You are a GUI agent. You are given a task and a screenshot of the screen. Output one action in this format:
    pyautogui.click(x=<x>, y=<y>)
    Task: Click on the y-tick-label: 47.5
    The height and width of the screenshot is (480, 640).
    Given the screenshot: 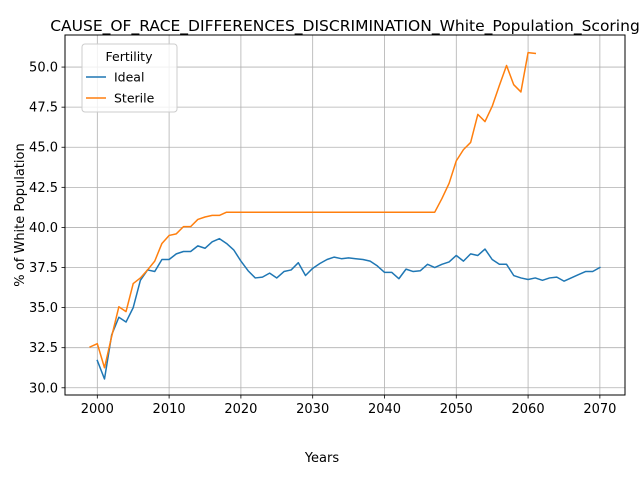 What is the action you would take?
    pyautogui.click(x=43, y=108)
    